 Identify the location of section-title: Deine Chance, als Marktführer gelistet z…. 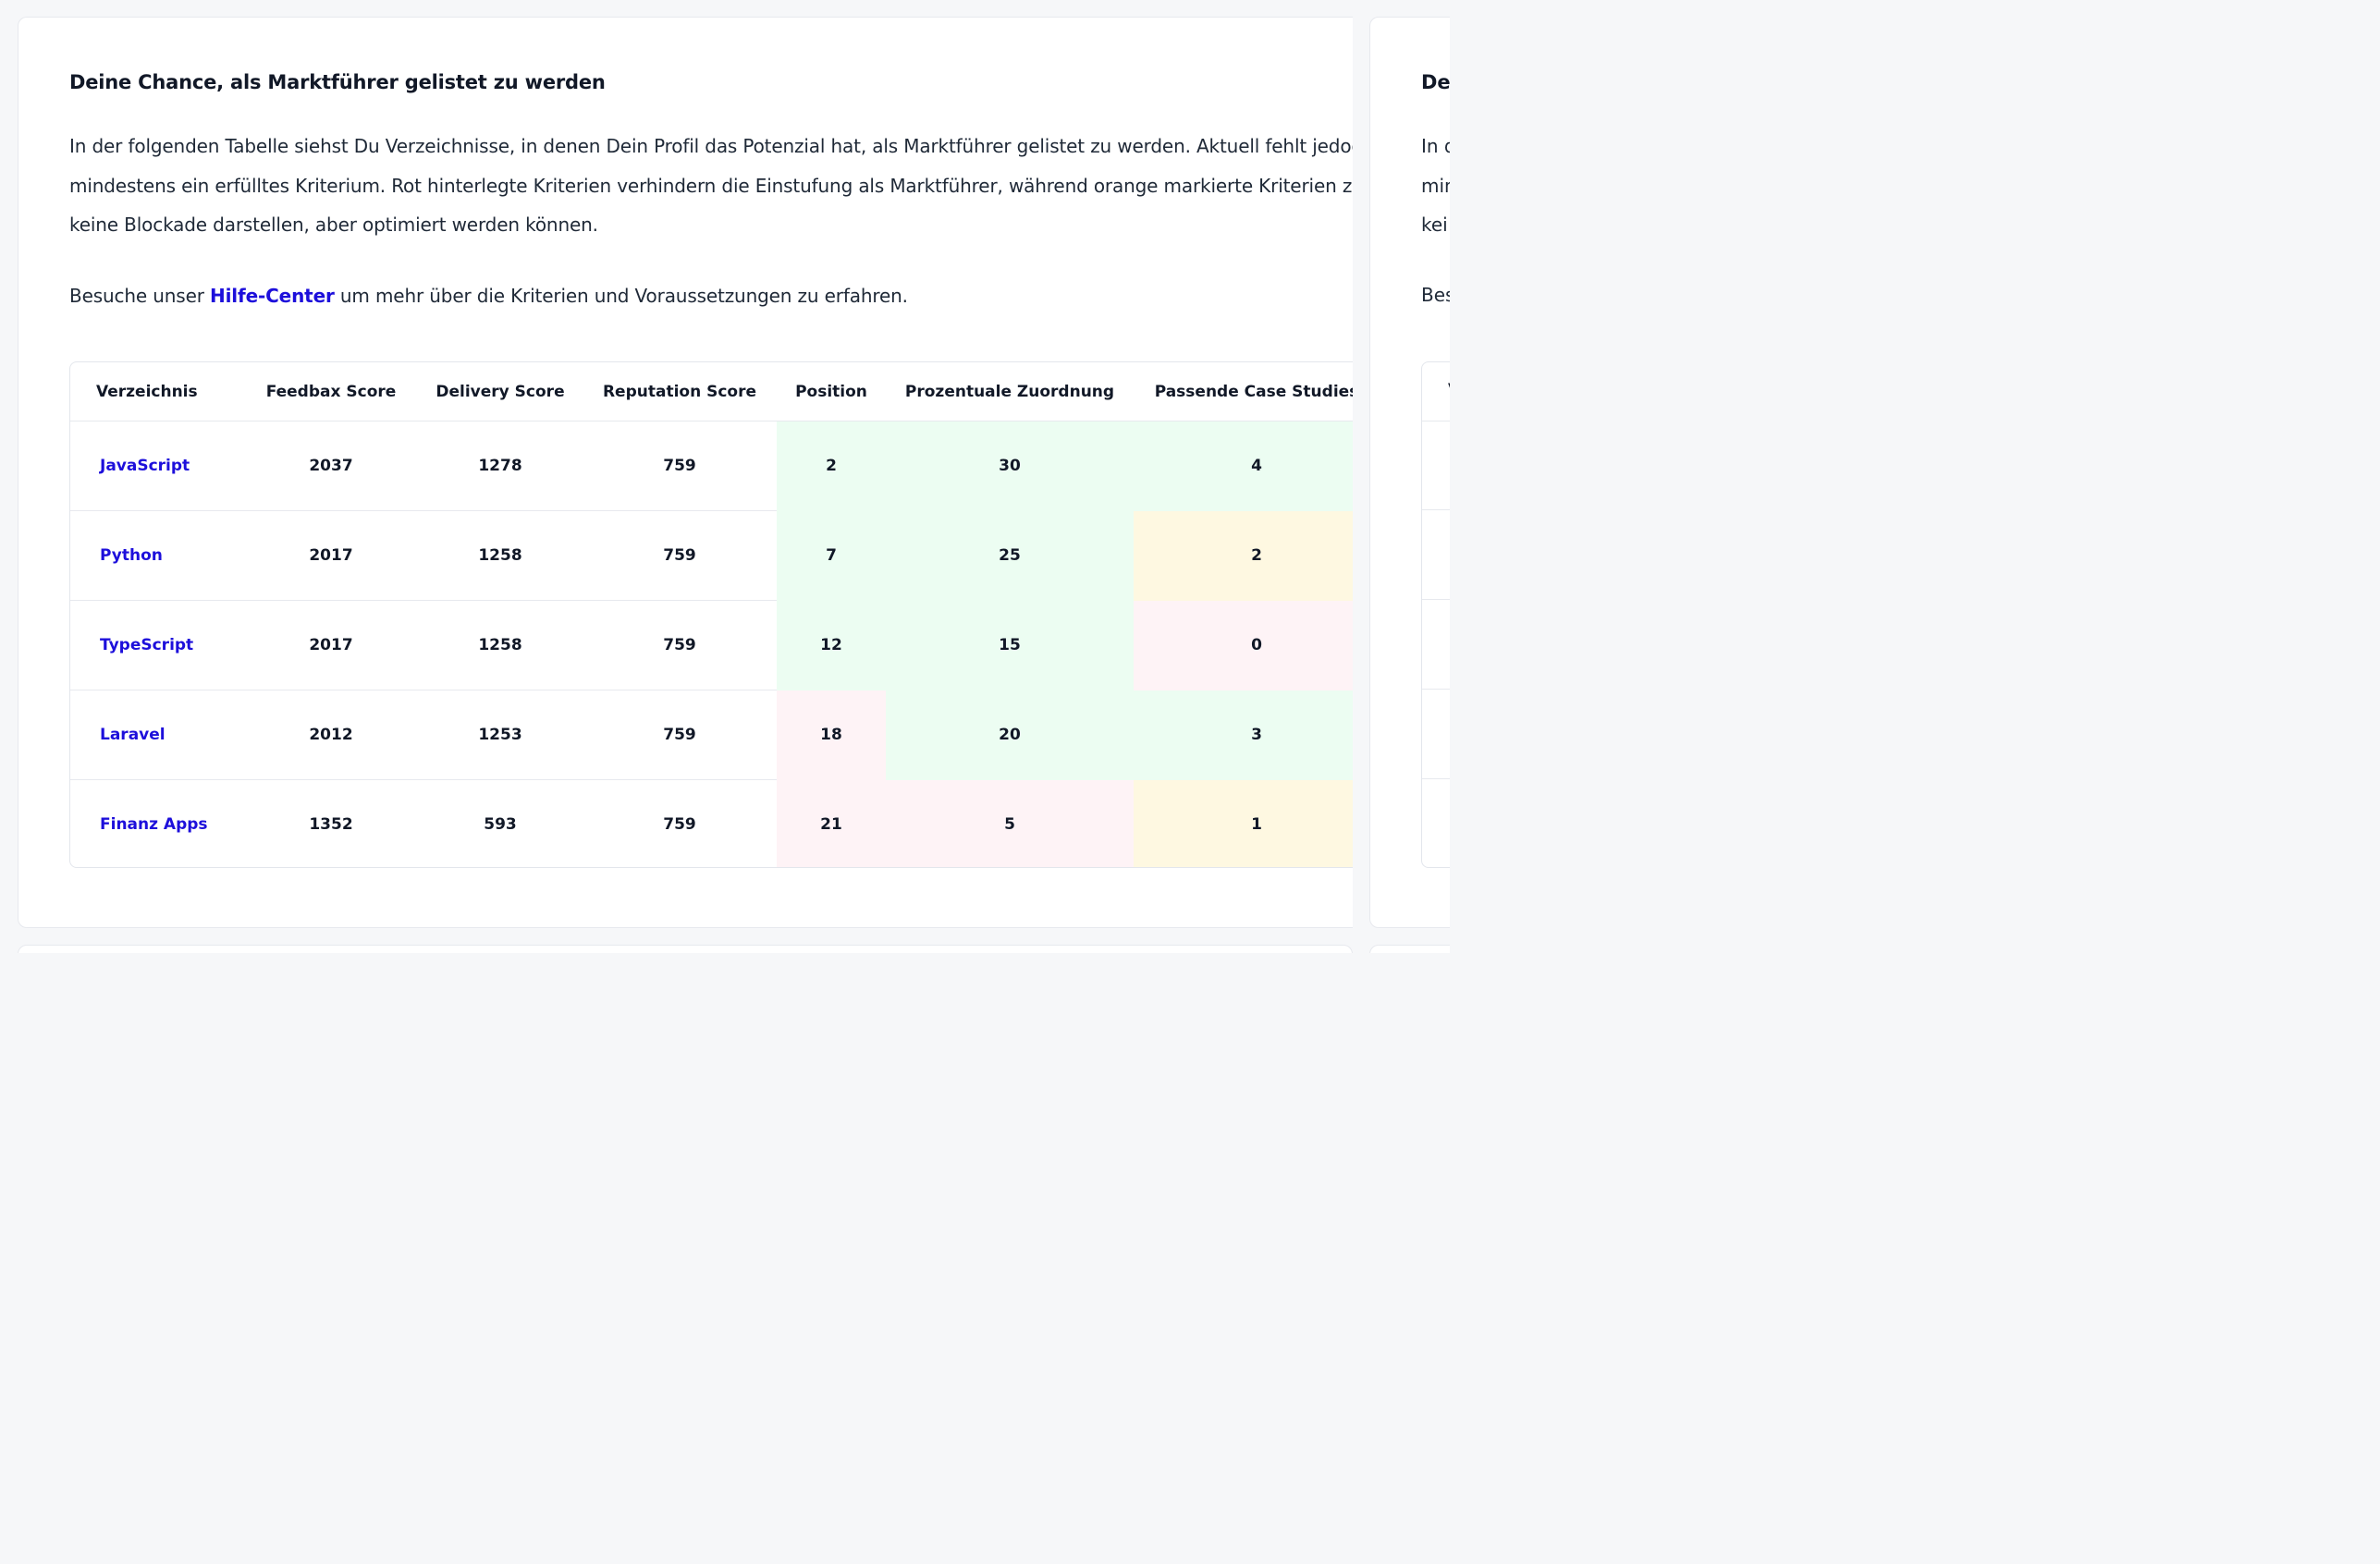
(337, 82).